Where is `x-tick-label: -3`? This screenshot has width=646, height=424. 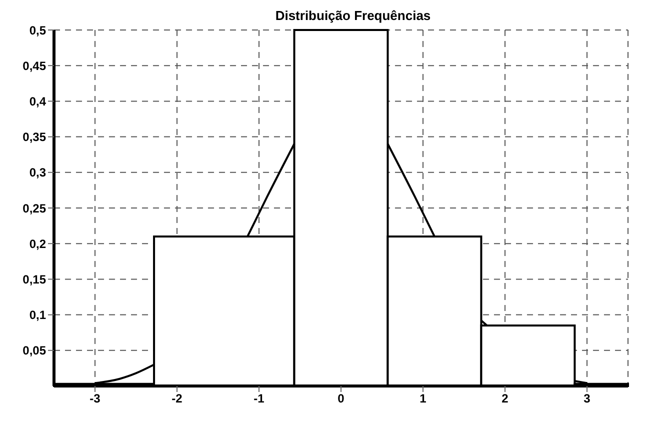
x-tick-label: -3 is located at coordinates (95, 399).